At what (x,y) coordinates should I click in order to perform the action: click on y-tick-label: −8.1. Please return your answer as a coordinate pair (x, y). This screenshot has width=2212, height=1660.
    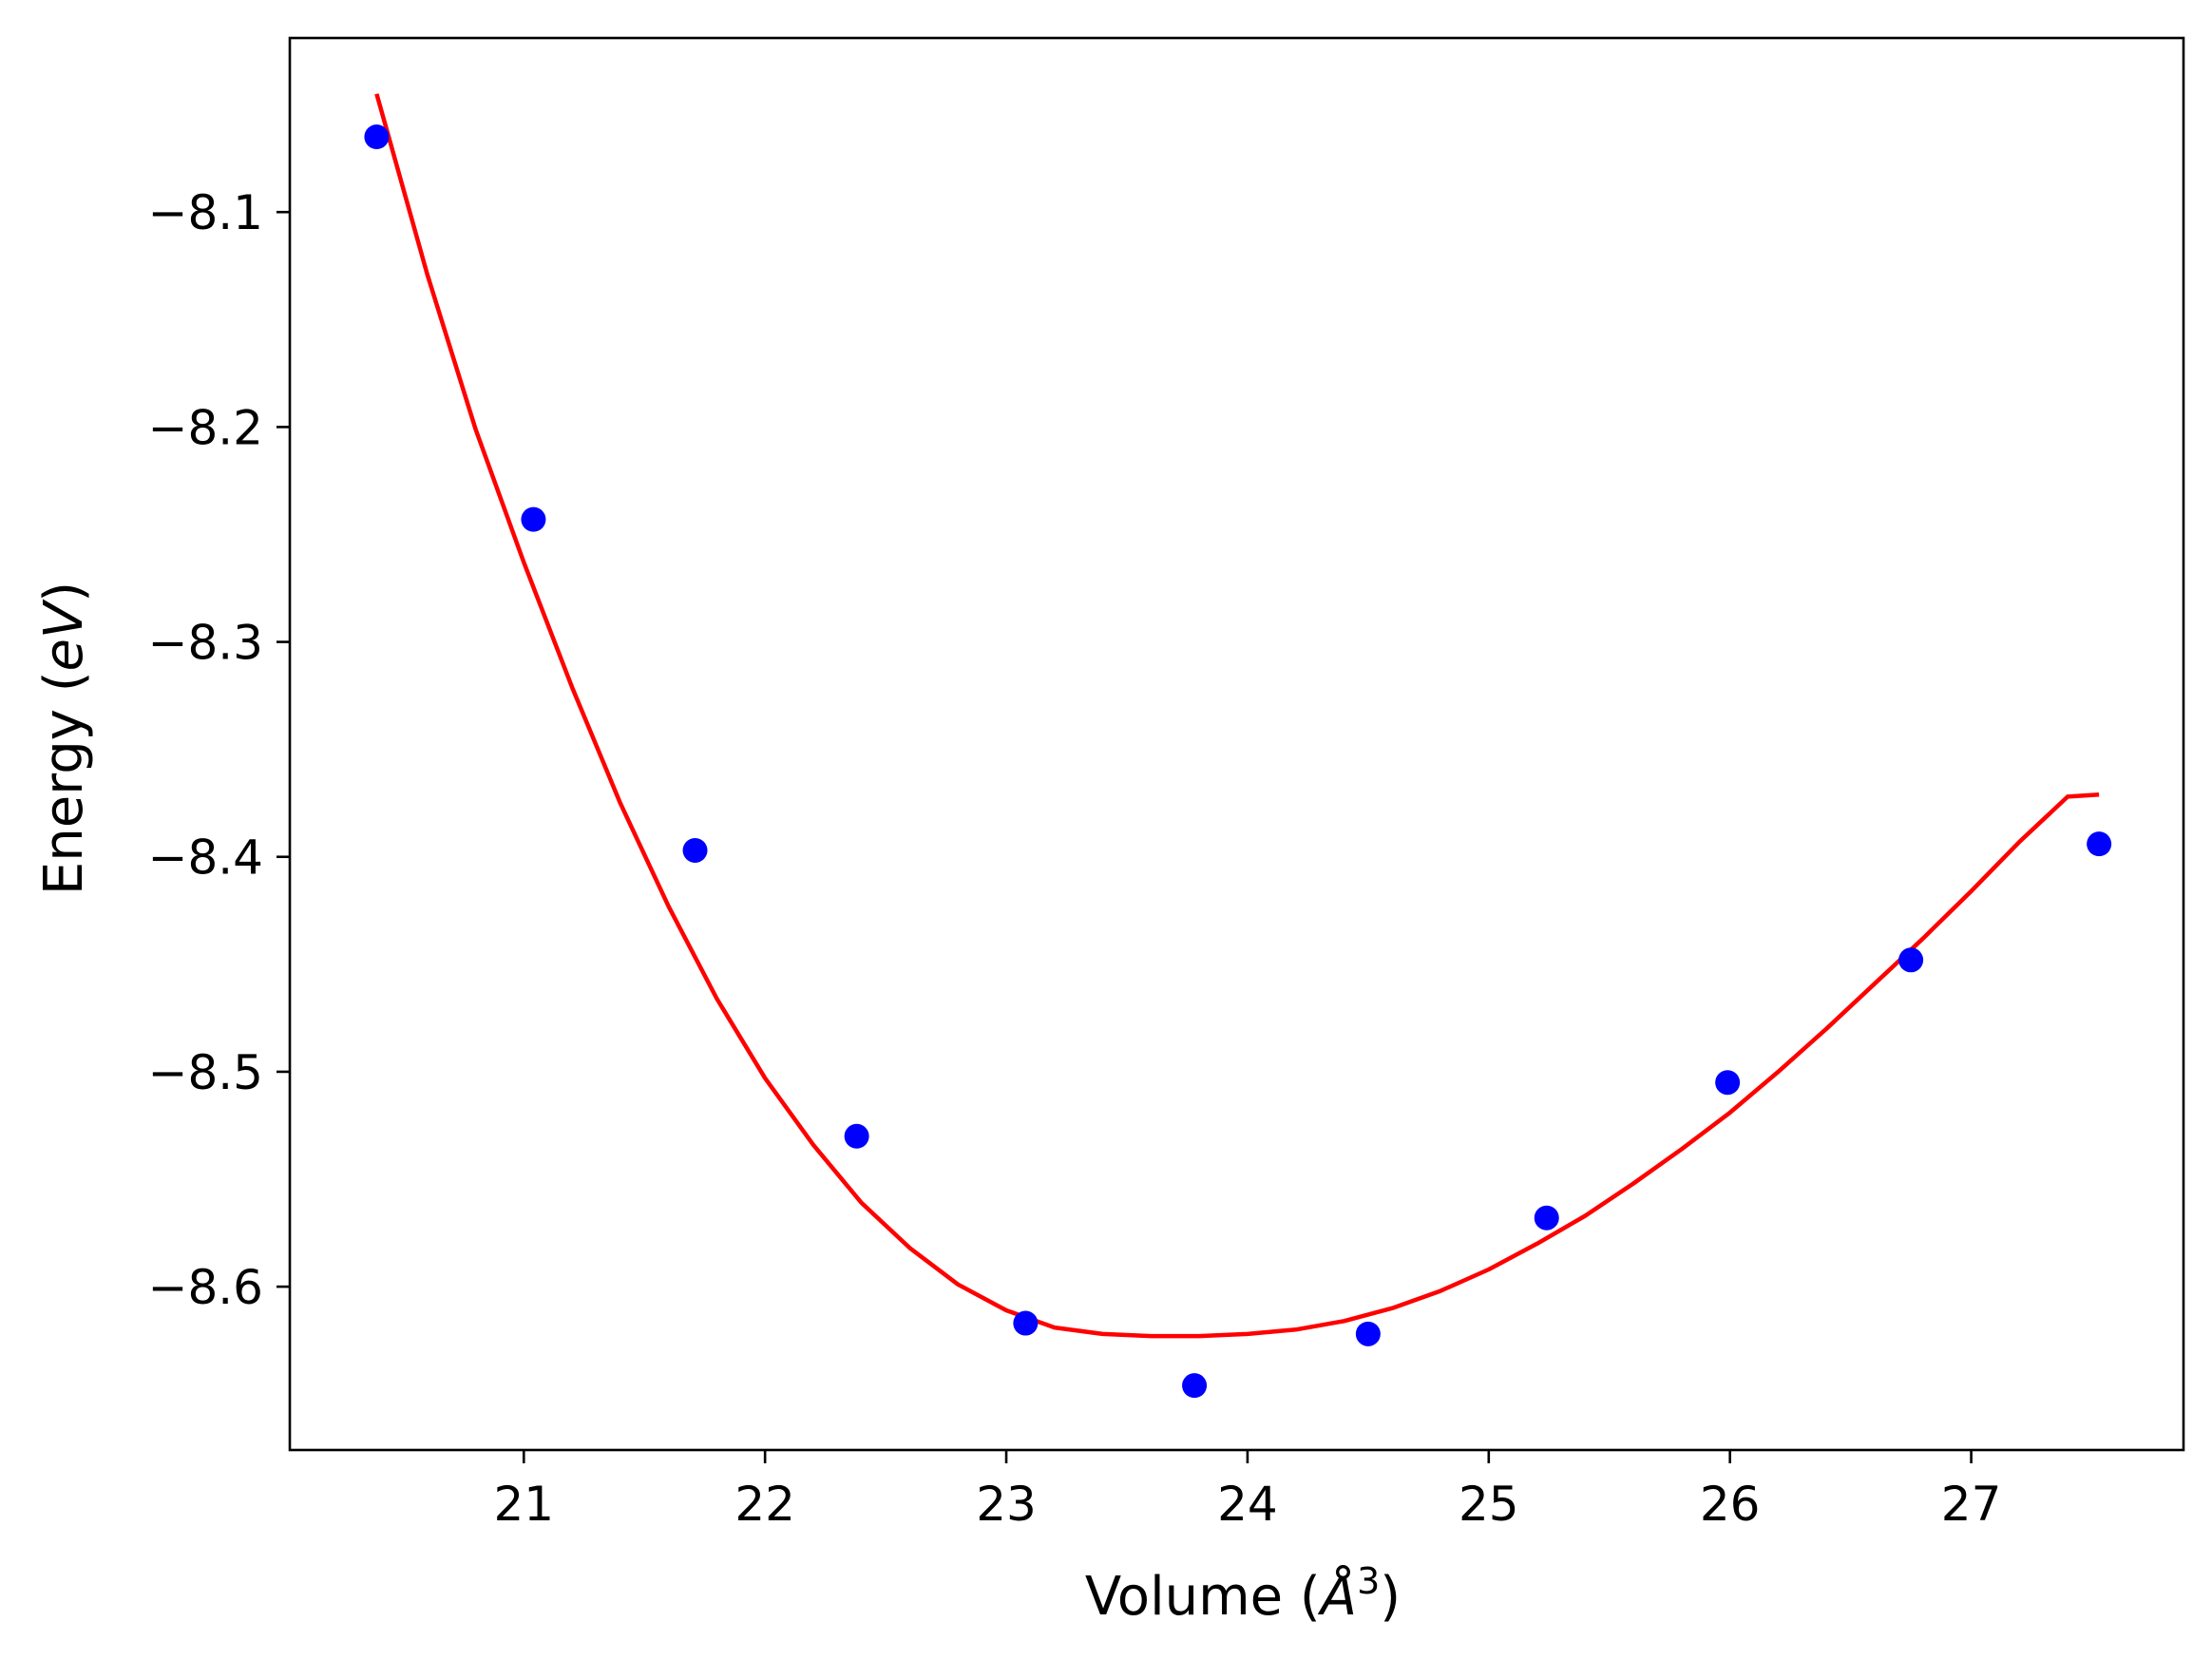
    Looking at the image, I should click on (205, 212).